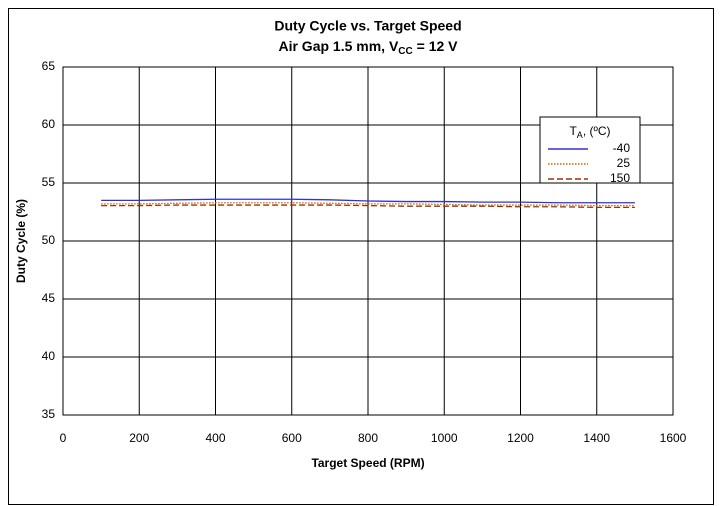  I want to click on y-tick-label: 40, so click(49, 356).